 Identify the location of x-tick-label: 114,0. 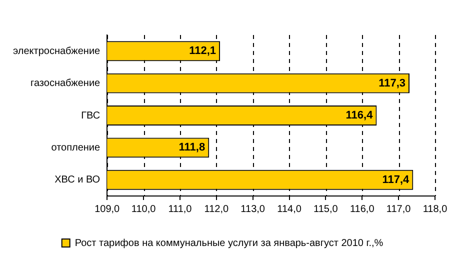
(289, 209).